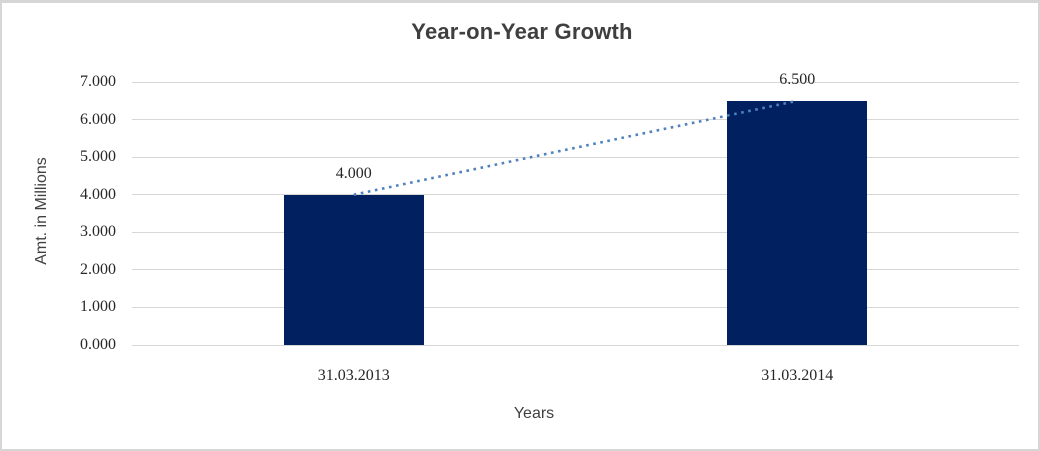 This screenshot has width=1040, height=451. I want to click on bar-value-label: 4.000, so click(353, 173).